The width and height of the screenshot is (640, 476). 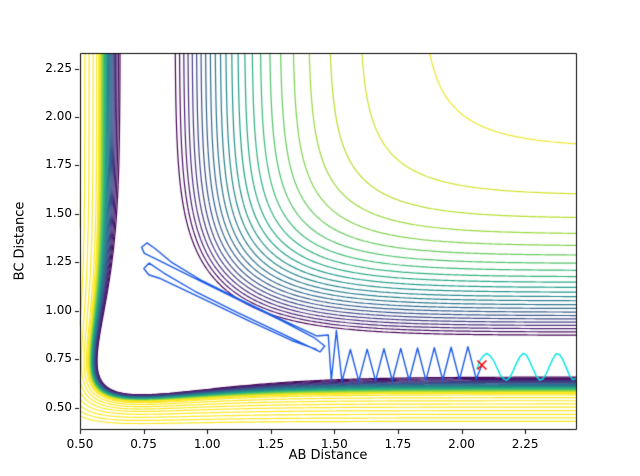 I want to click on y-tick-label: 2.25, so click(x=58, y=67).